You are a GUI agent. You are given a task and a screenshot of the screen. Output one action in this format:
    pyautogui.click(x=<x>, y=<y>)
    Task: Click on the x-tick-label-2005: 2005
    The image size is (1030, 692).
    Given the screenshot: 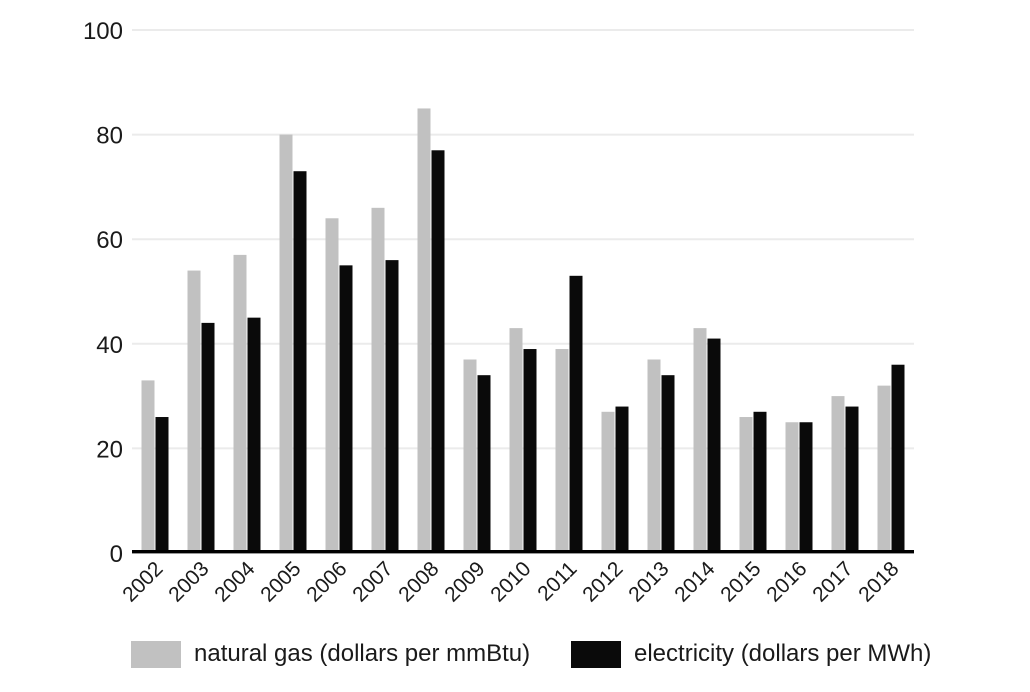 What is the action you would take?
    pyautogui.click(x=280, y=581)
    